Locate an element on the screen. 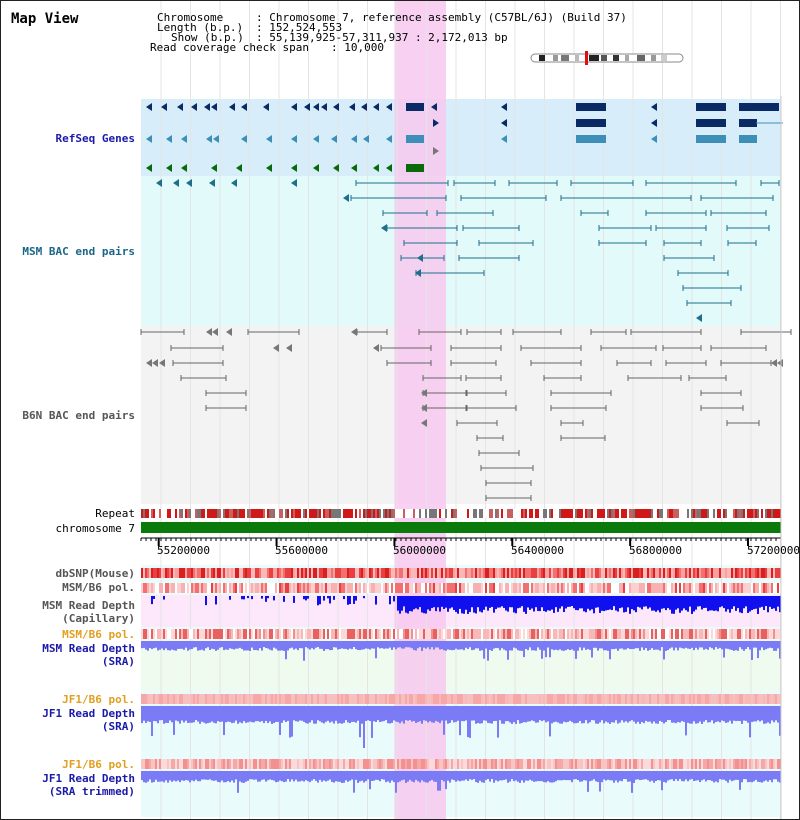  track-label-b6n-bac: B6N BAC end pairs is located at coordinates (78, 415).